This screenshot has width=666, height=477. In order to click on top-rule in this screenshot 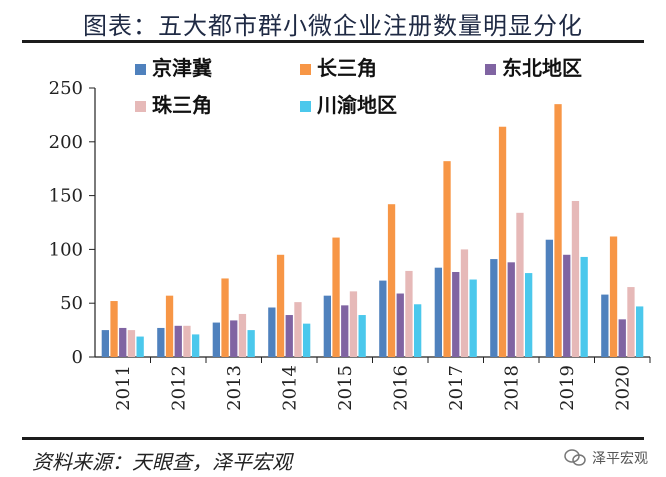, I will do `click(333, 41)`.